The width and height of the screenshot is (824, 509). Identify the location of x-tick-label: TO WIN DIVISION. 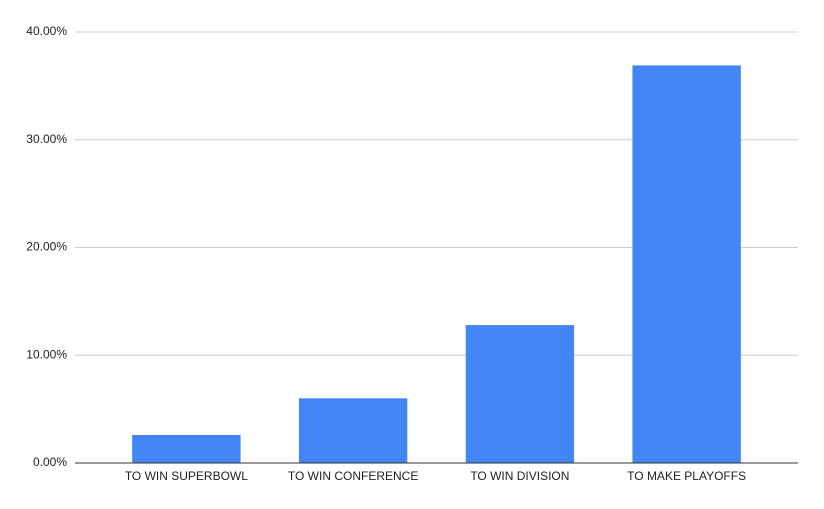
(519, 476).